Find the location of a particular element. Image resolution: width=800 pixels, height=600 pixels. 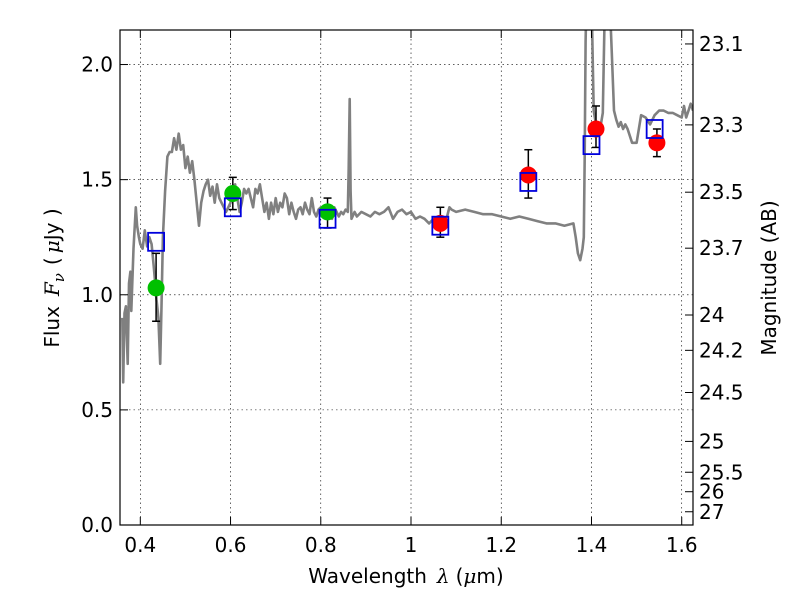

x-axis-label: Wavelength λ (μm) is located at coordinates (405, 576).